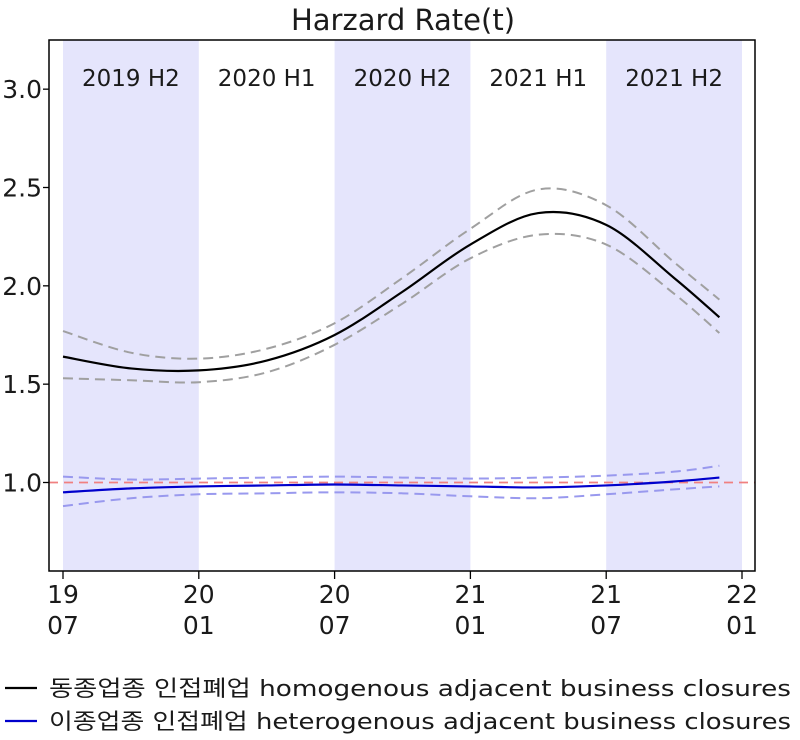 The image size is (800, 740). I want to click on period-label-1: 2020 H1, so click(267, 79).